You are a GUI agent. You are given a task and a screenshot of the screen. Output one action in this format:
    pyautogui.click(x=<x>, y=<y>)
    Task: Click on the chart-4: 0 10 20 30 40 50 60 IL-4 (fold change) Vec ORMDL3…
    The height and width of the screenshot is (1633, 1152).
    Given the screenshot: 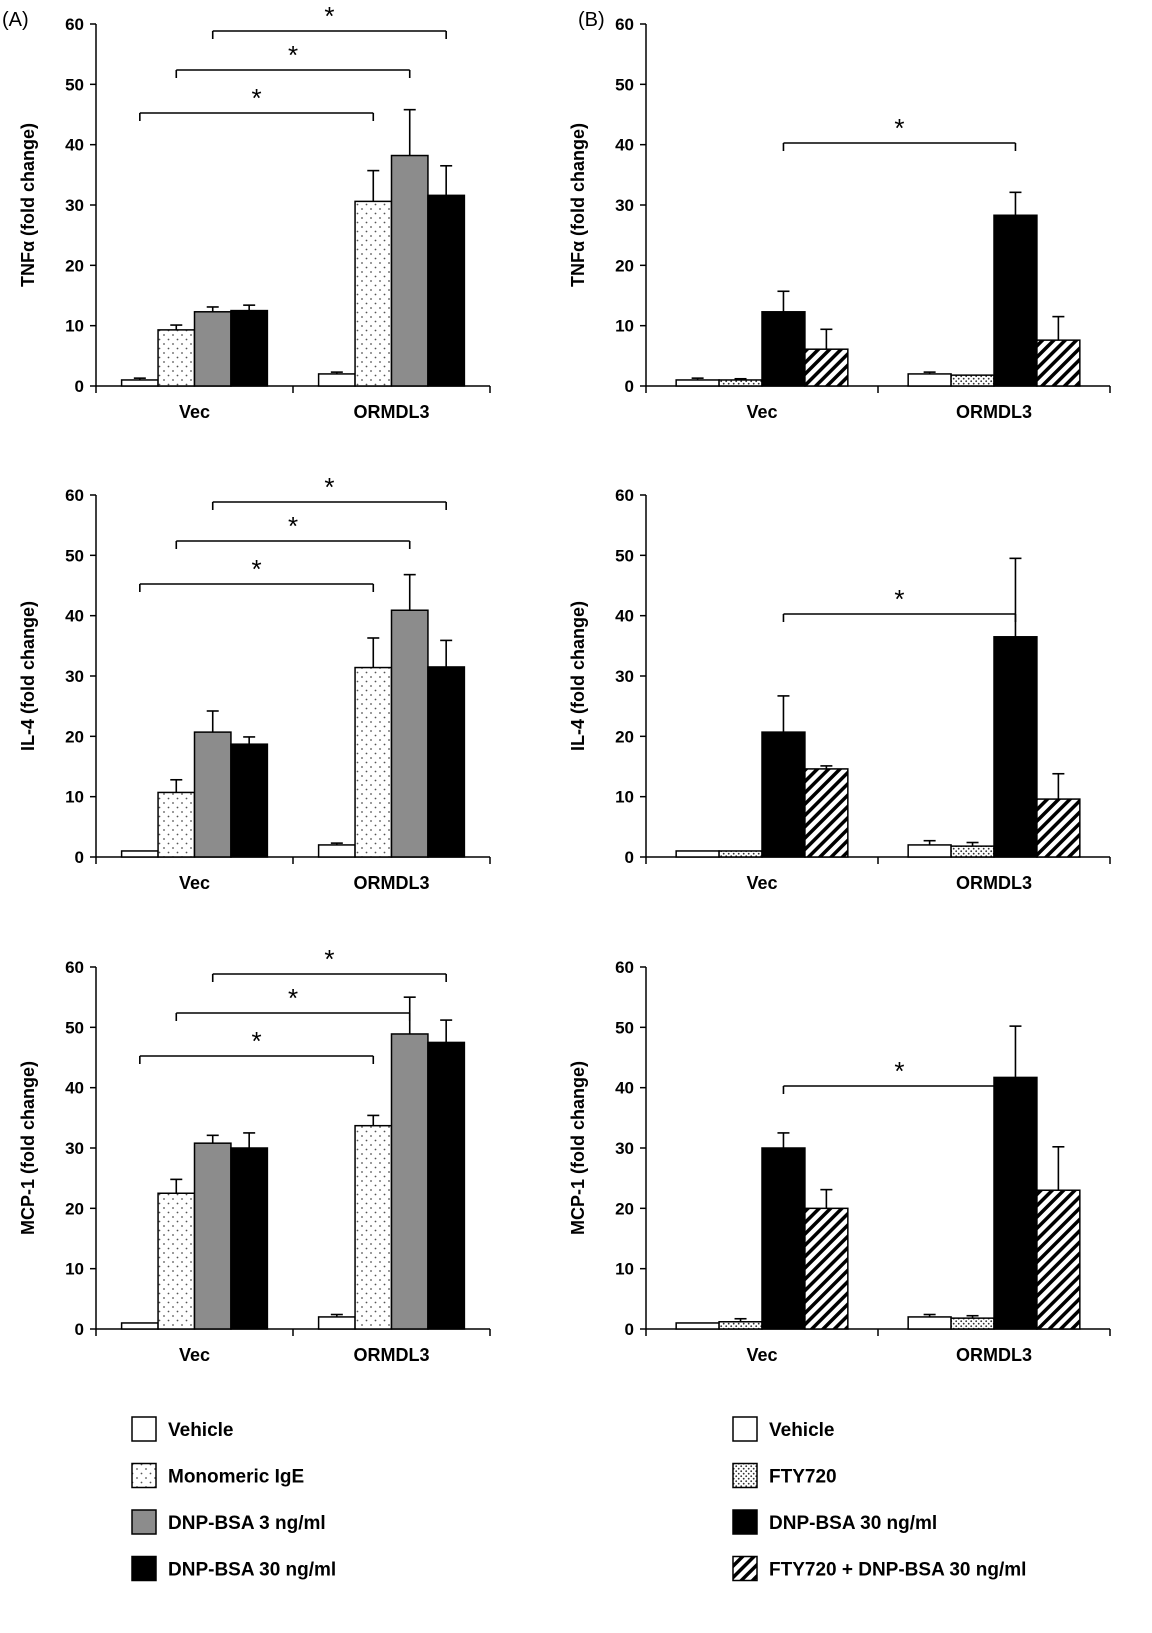 What is the action you would take?
    pyautogui.click(x=839, y=689)
    